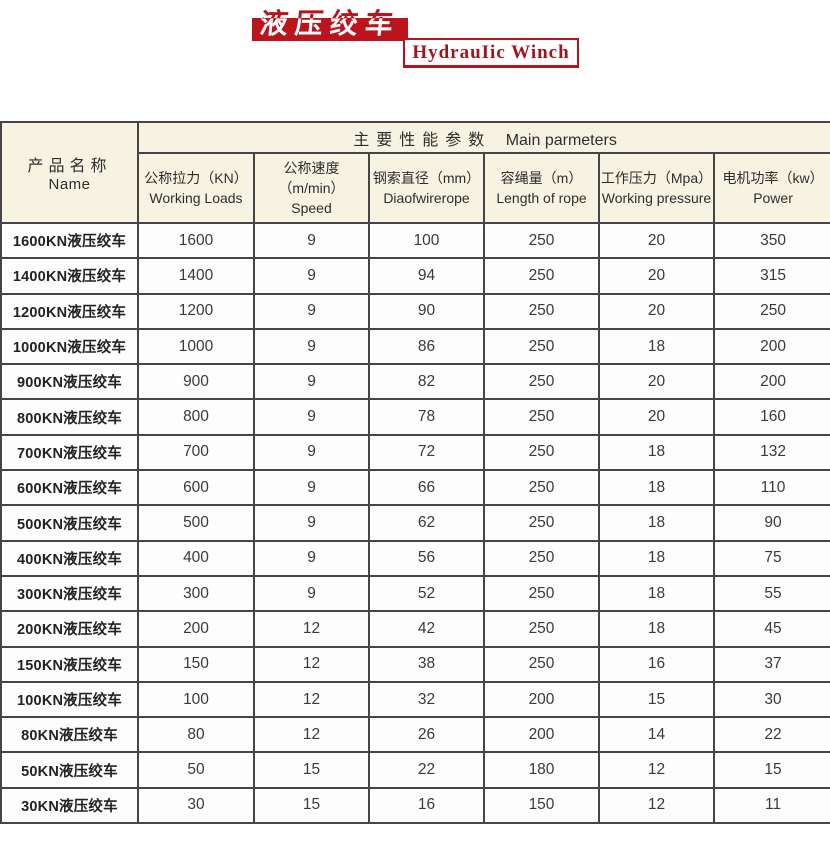 This screenshot has height=854, width=830. I want to click on table-row: 200KN液压绞车 200 12 42 250 18 45, so click(415, 629).